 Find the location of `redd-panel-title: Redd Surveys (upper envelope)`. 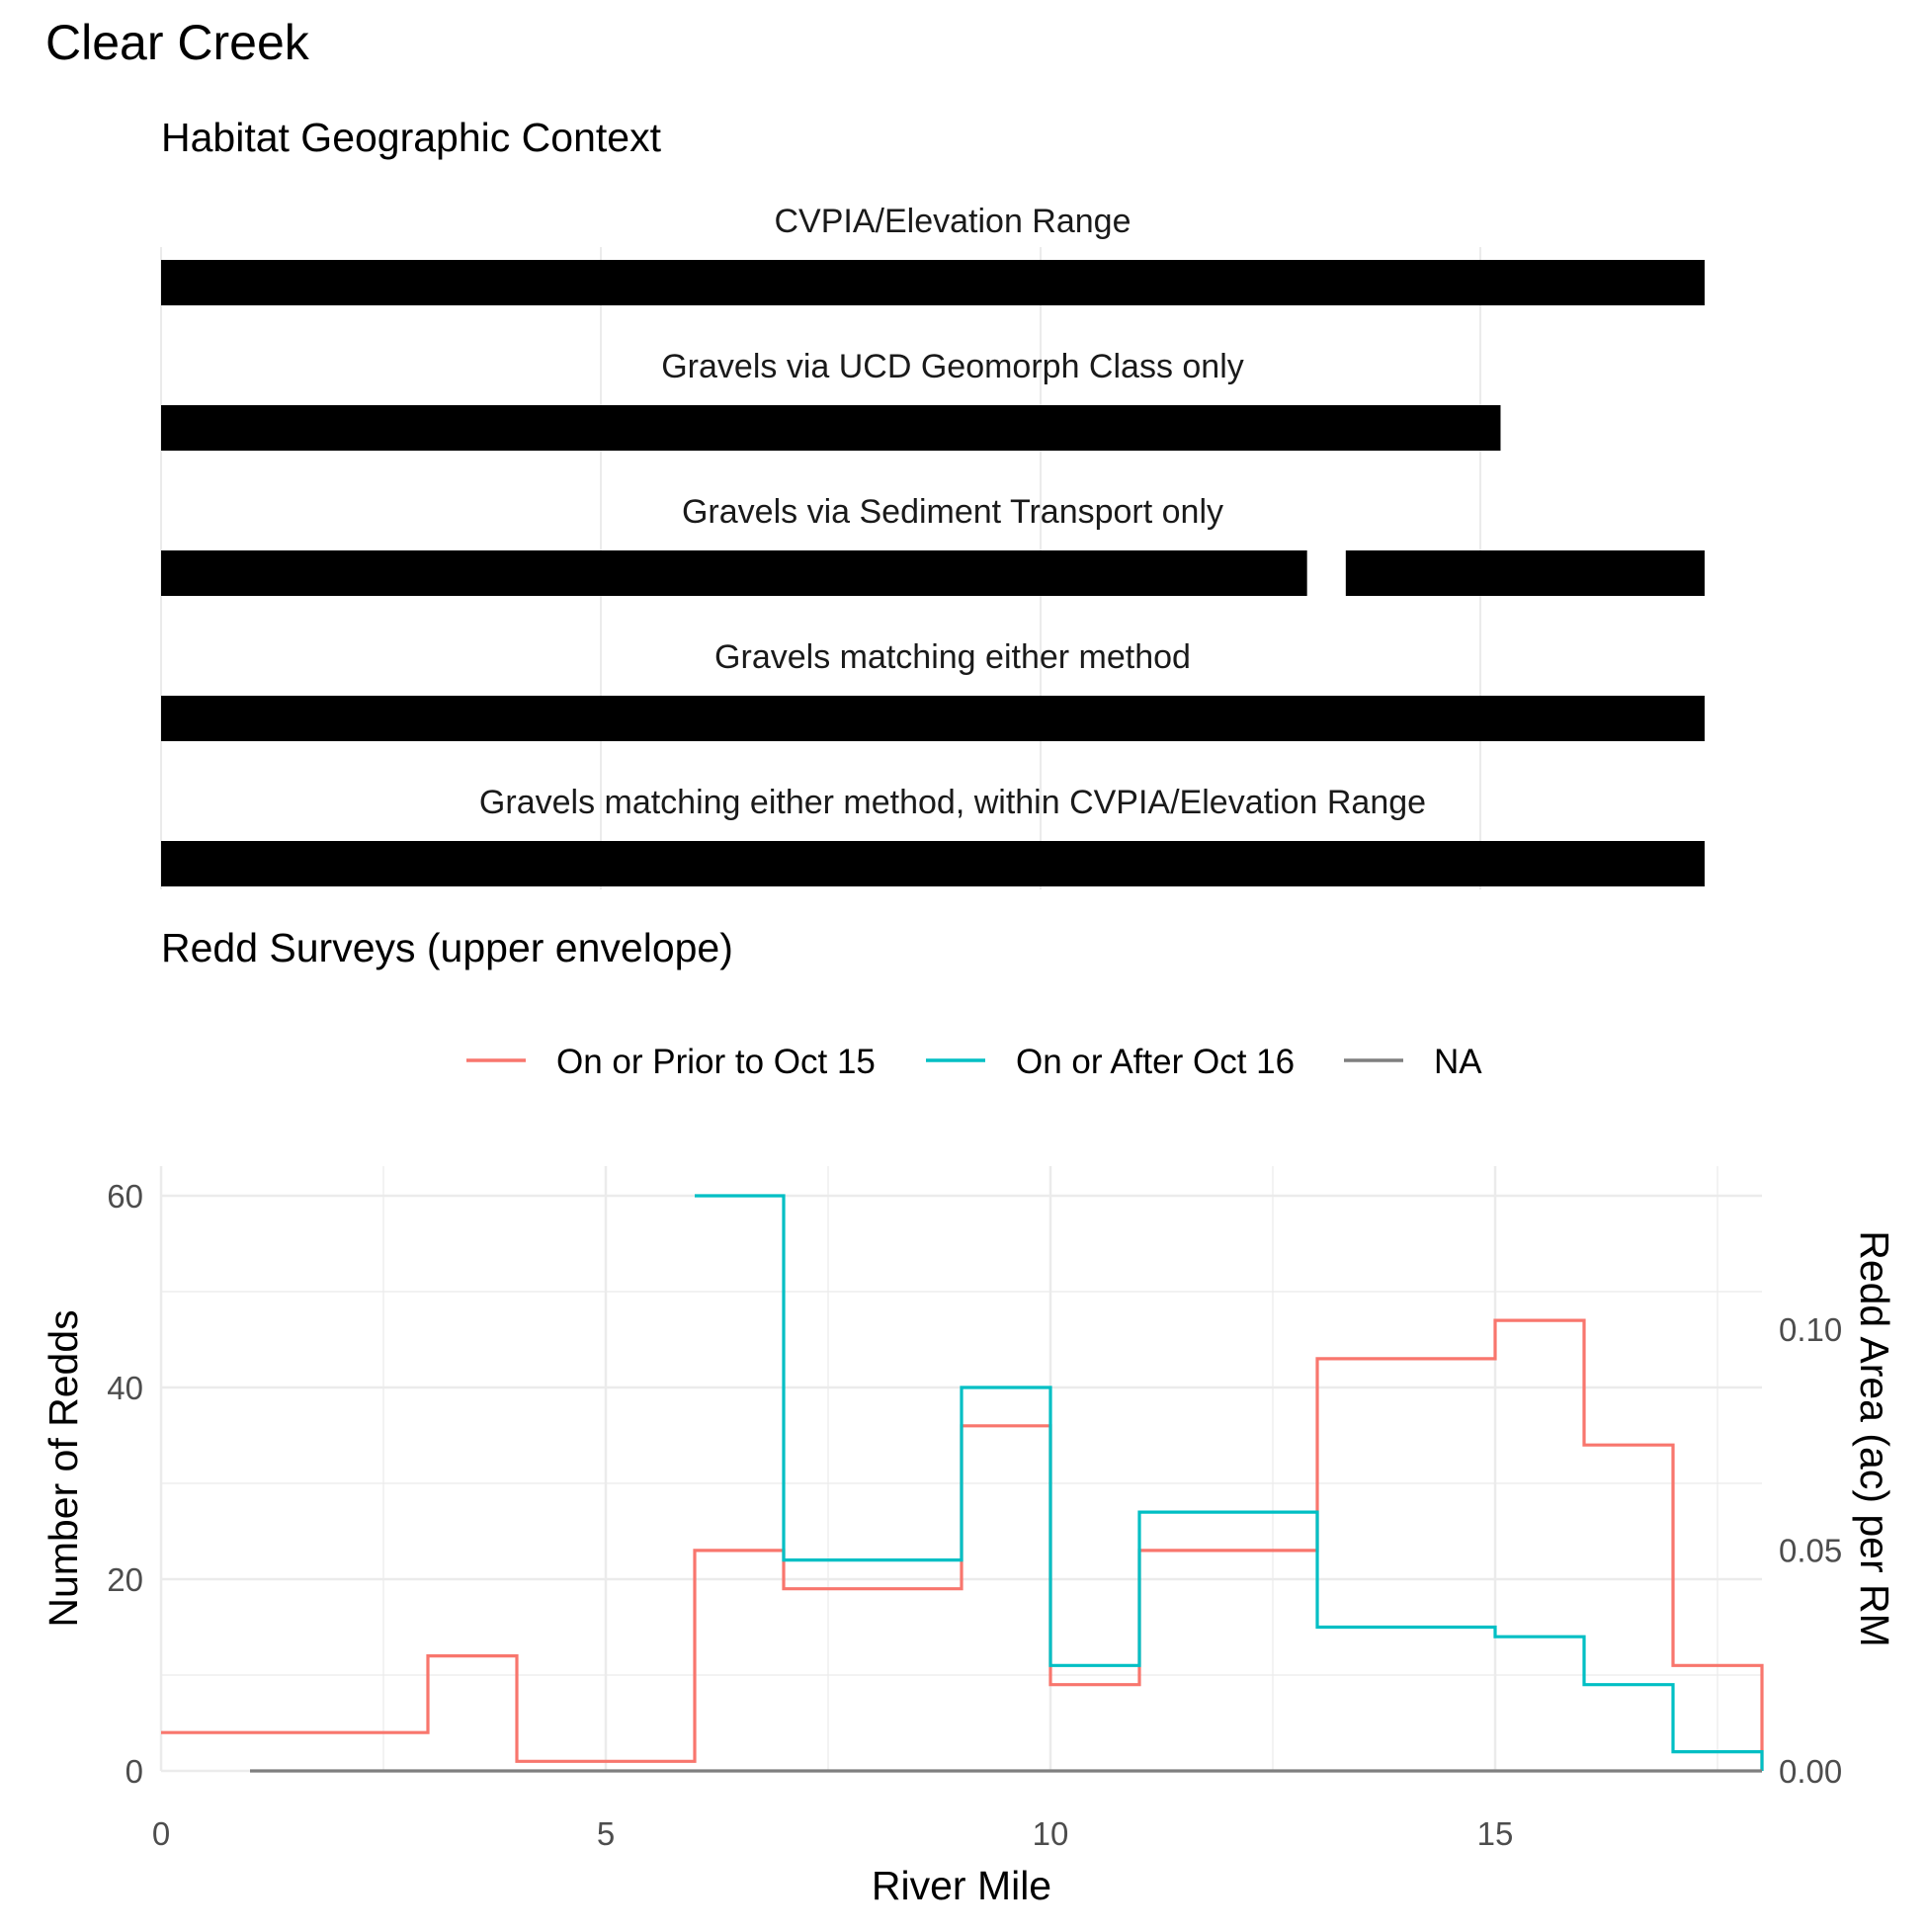

redd-panel-title: Redd Surveys (upper envelope) is located at coordinates (447, 947).